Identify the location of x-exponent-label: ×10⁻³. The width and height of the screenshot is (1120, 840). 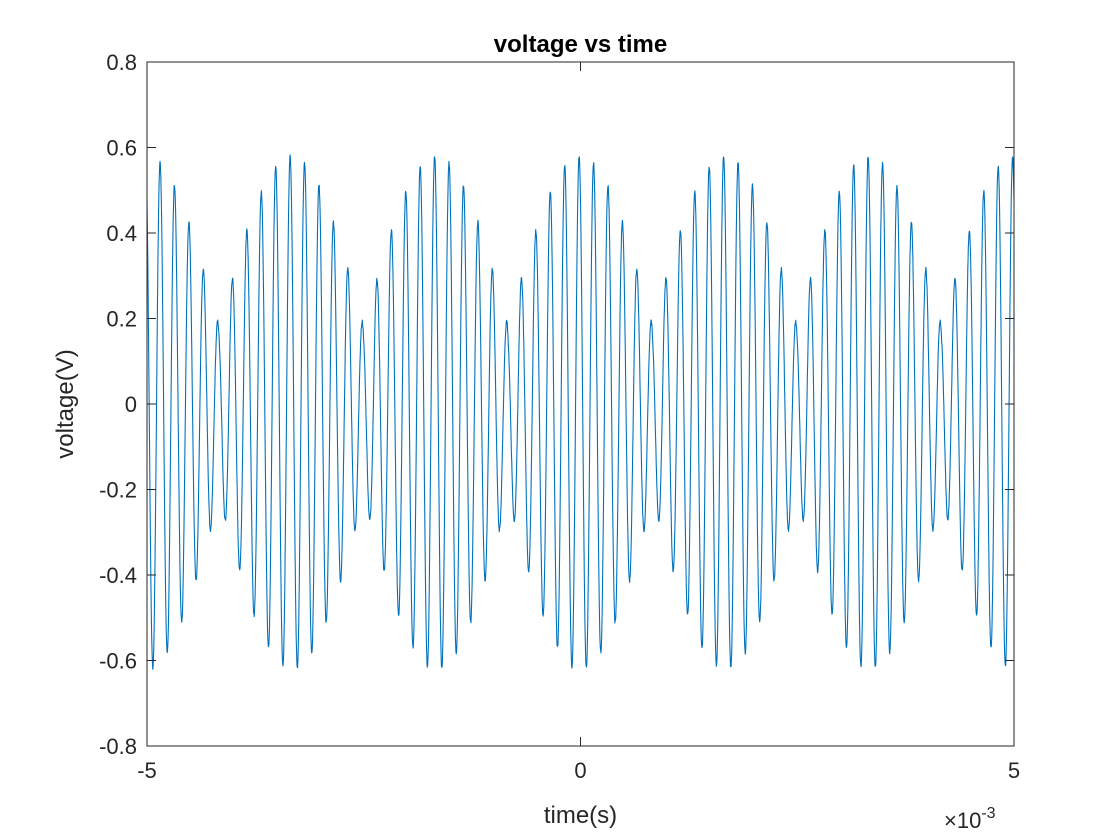
(970, 819).